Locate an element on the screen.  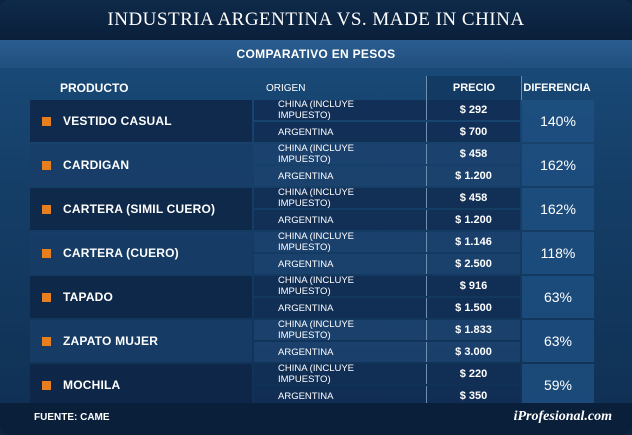
product-cell: TAPADO is located at coordinates (141, 297).